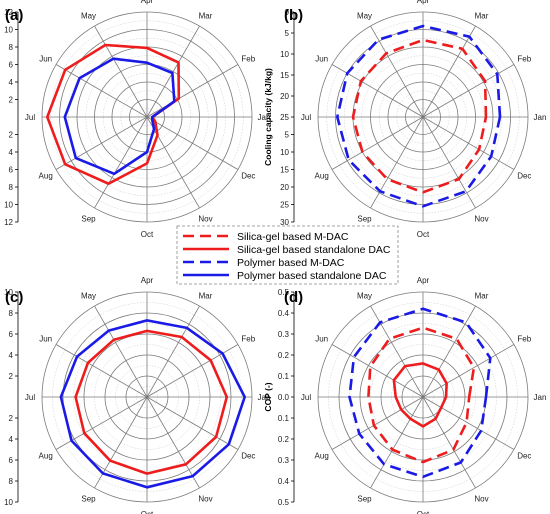  Describe the element at coordinates (468, 371) in the screenshot. I see `spoke-feb` at that location.